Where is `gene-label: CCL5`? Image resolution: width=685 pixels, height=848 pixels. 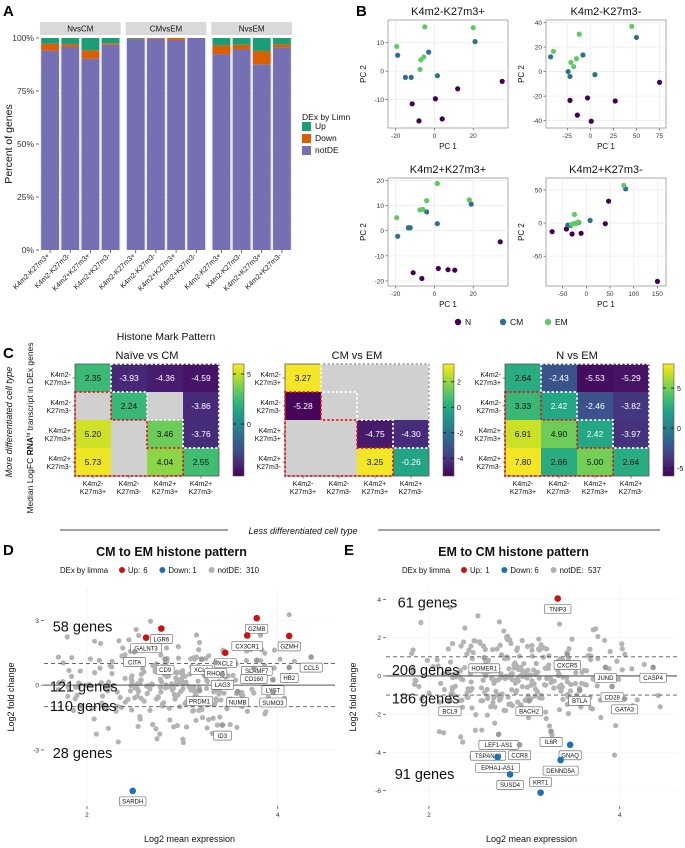 gene-label: CCL5 is located at coordinates (311, 669).